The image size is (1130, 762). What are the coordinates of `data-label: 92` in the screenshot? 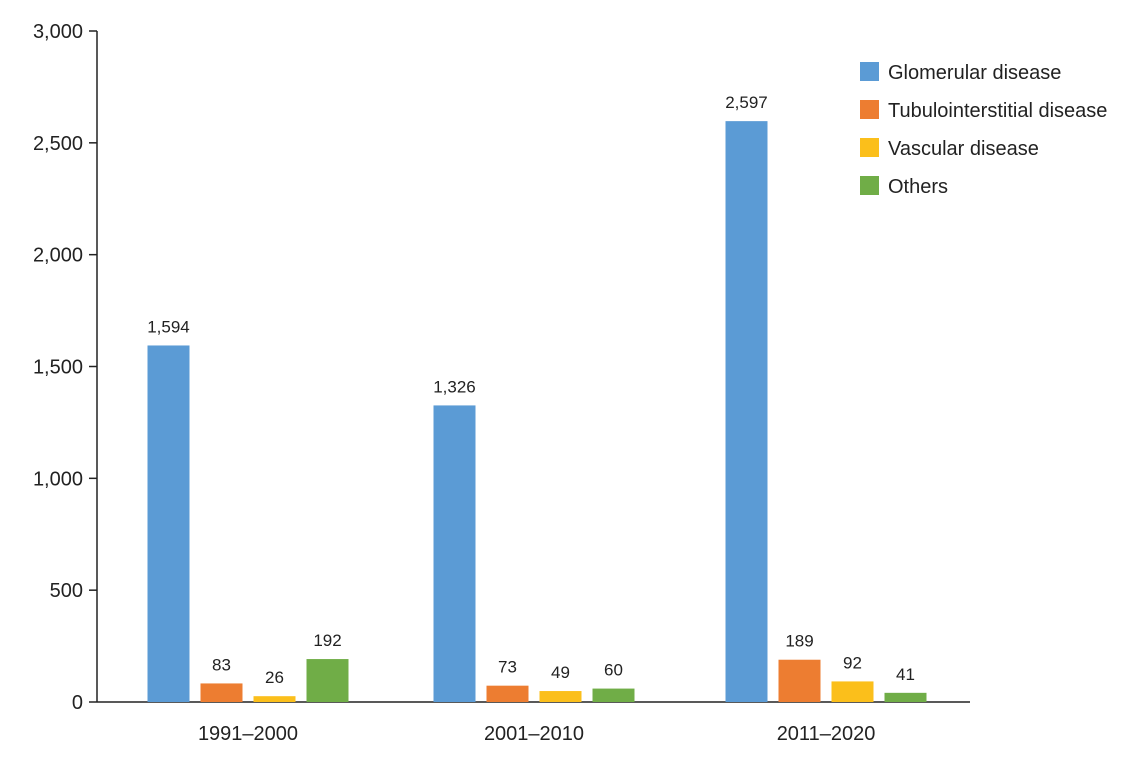 It's located at (852, 662).